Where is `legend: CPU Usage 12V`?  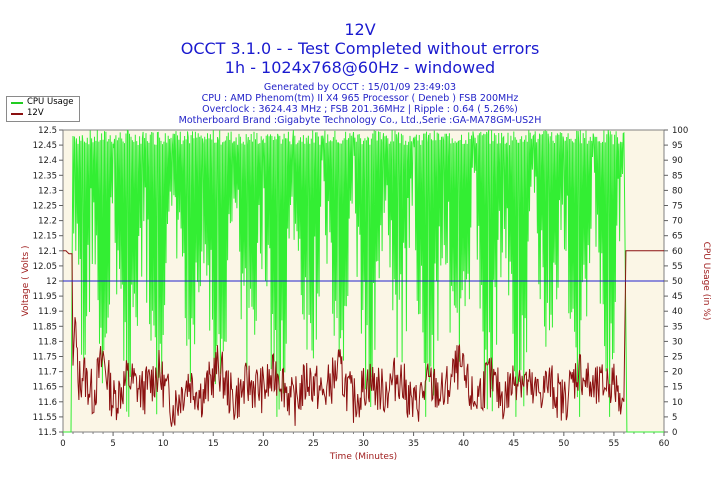 legend: CPU Usage 12V is located at coordinates (43, 109).